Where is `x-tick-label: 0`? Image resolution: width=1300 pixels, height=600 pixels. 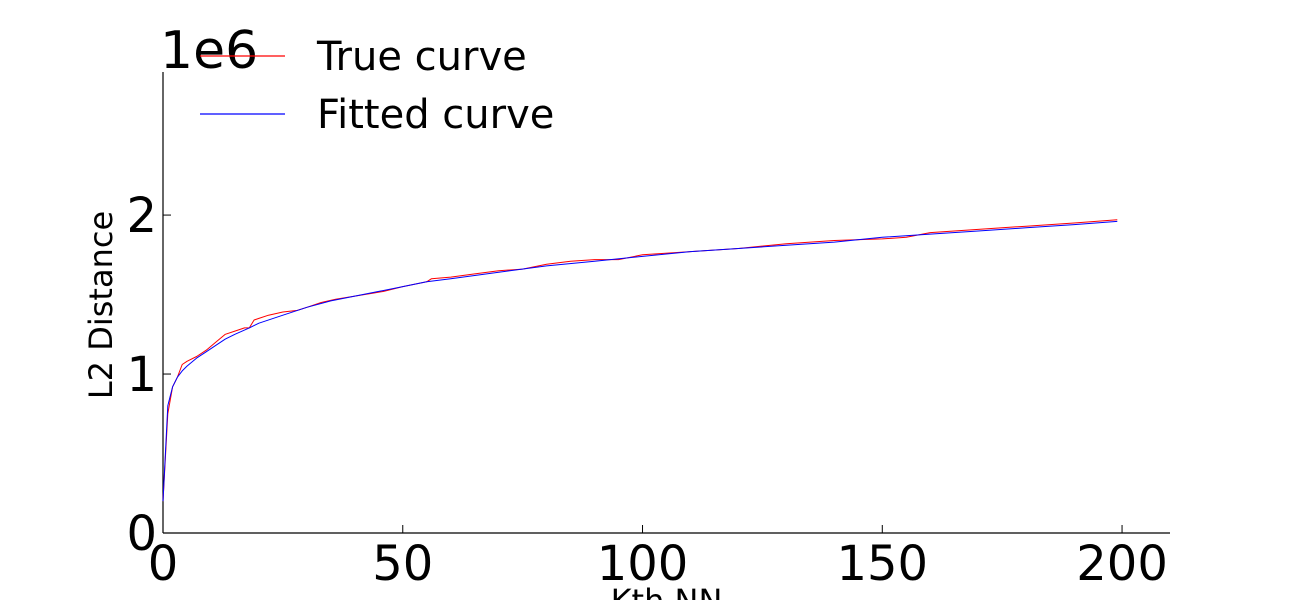 x-tick-label: 0 is located at coordinates (163, 564).